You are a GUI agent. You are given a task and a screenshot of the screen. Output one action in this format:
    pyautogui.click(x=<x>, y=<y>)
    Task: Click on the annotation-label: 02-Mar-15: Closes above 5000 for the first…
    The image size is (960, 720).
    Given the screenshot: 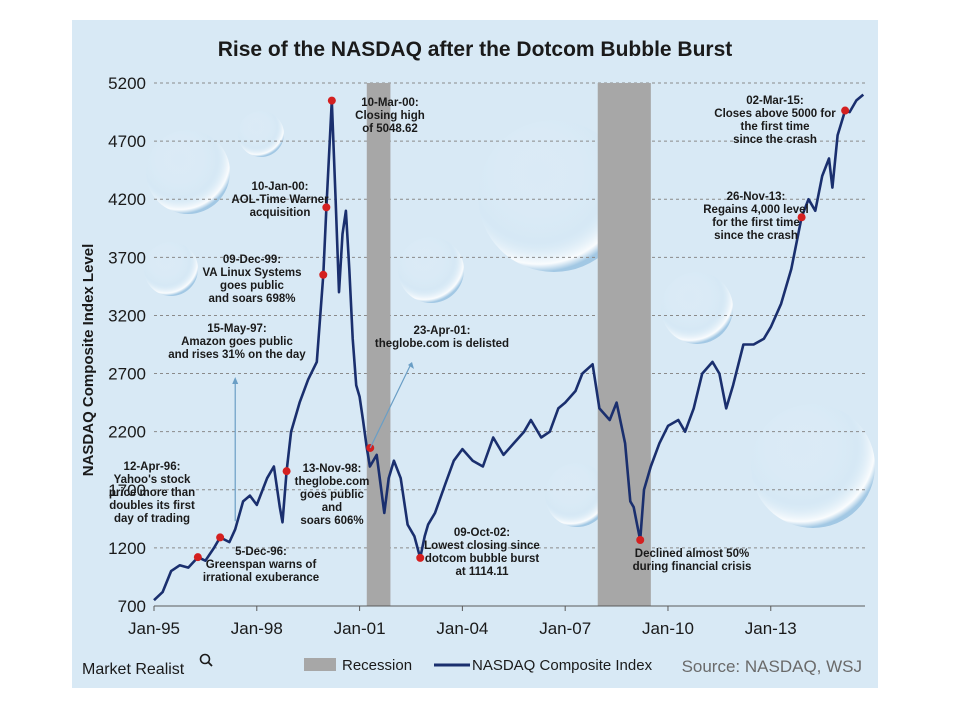 What is the action you would take?
    pyautogui.click(x=775, y=120)
    